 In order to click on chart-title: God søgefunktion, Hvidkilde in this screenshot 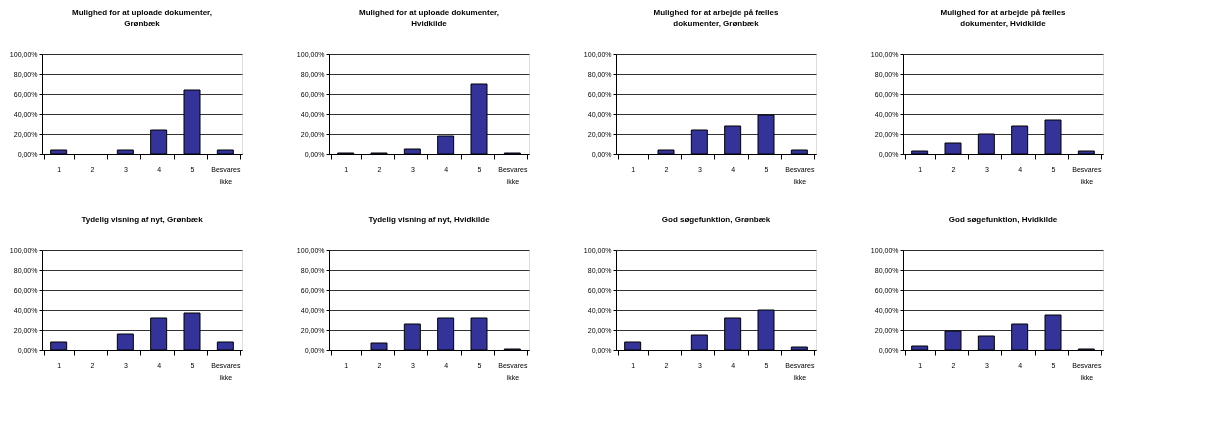, I will do `click(1003, 219)`.